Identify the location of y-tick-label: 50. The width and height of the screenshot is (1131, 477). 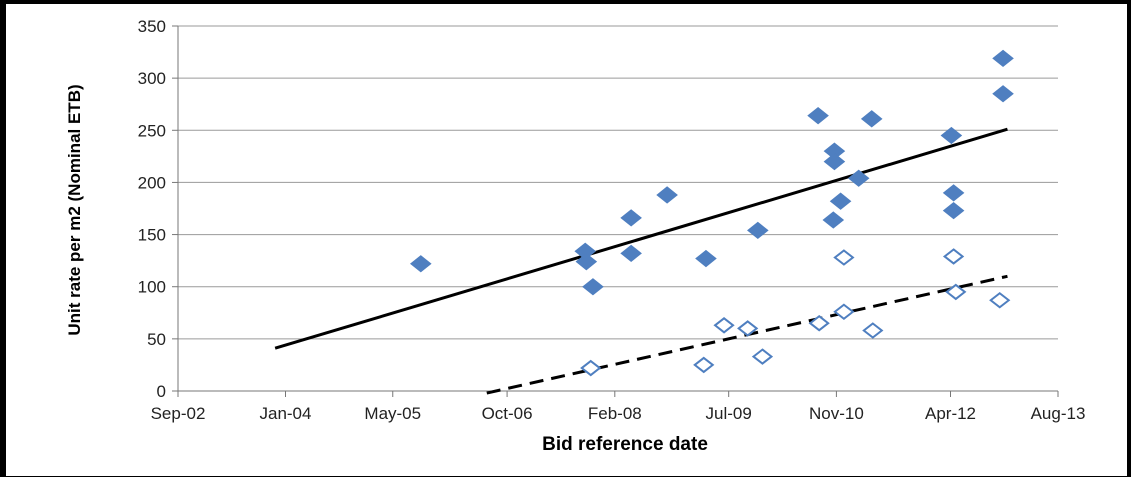
(156, 339).